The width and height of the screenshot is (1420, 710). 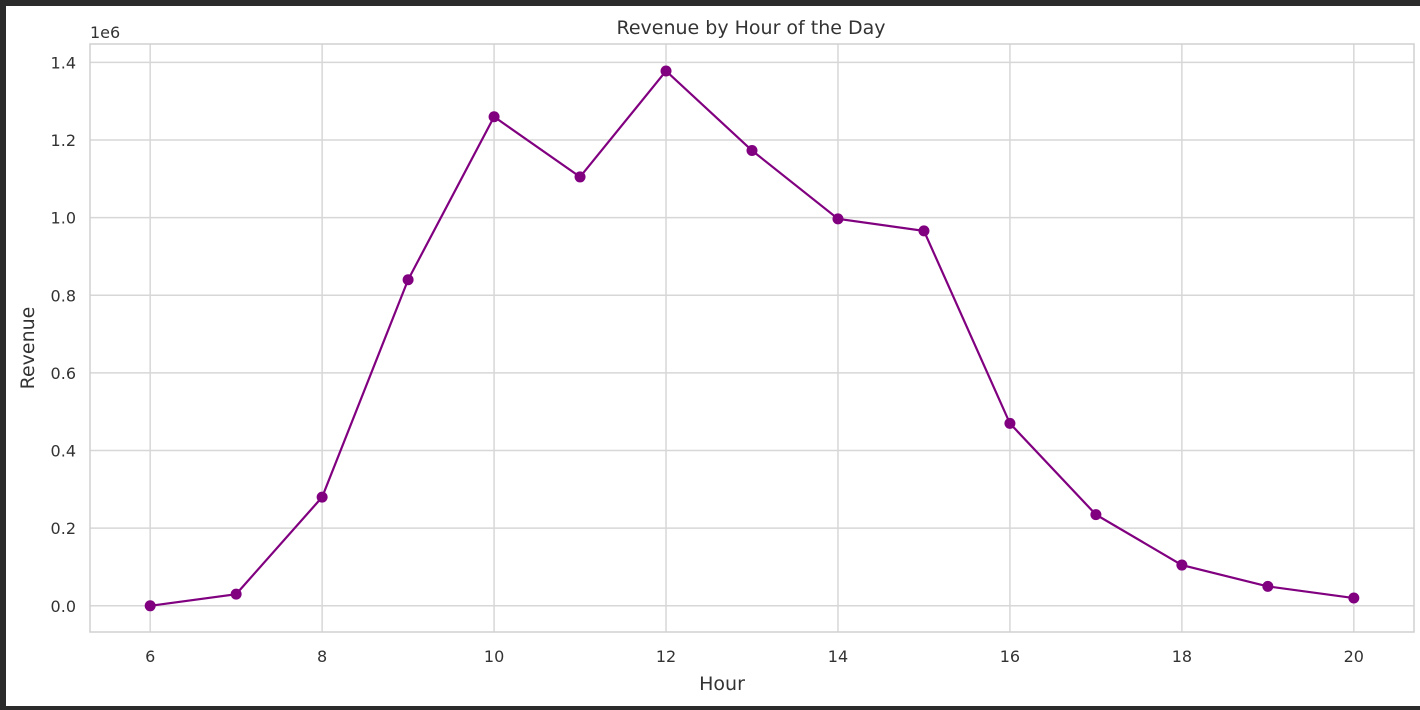 I want to click on x-tick-label: 20, so click(x=1354, y=656).